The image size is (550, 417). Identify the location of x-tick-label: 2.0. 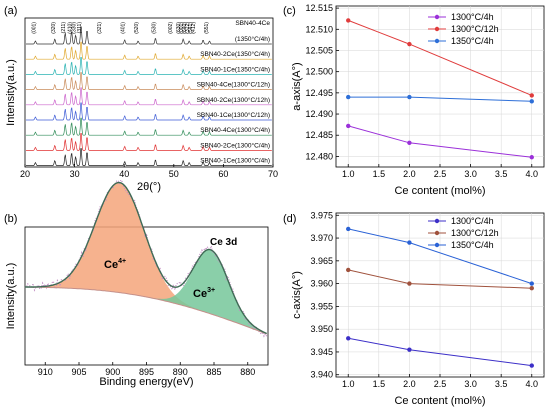
(409, 174).